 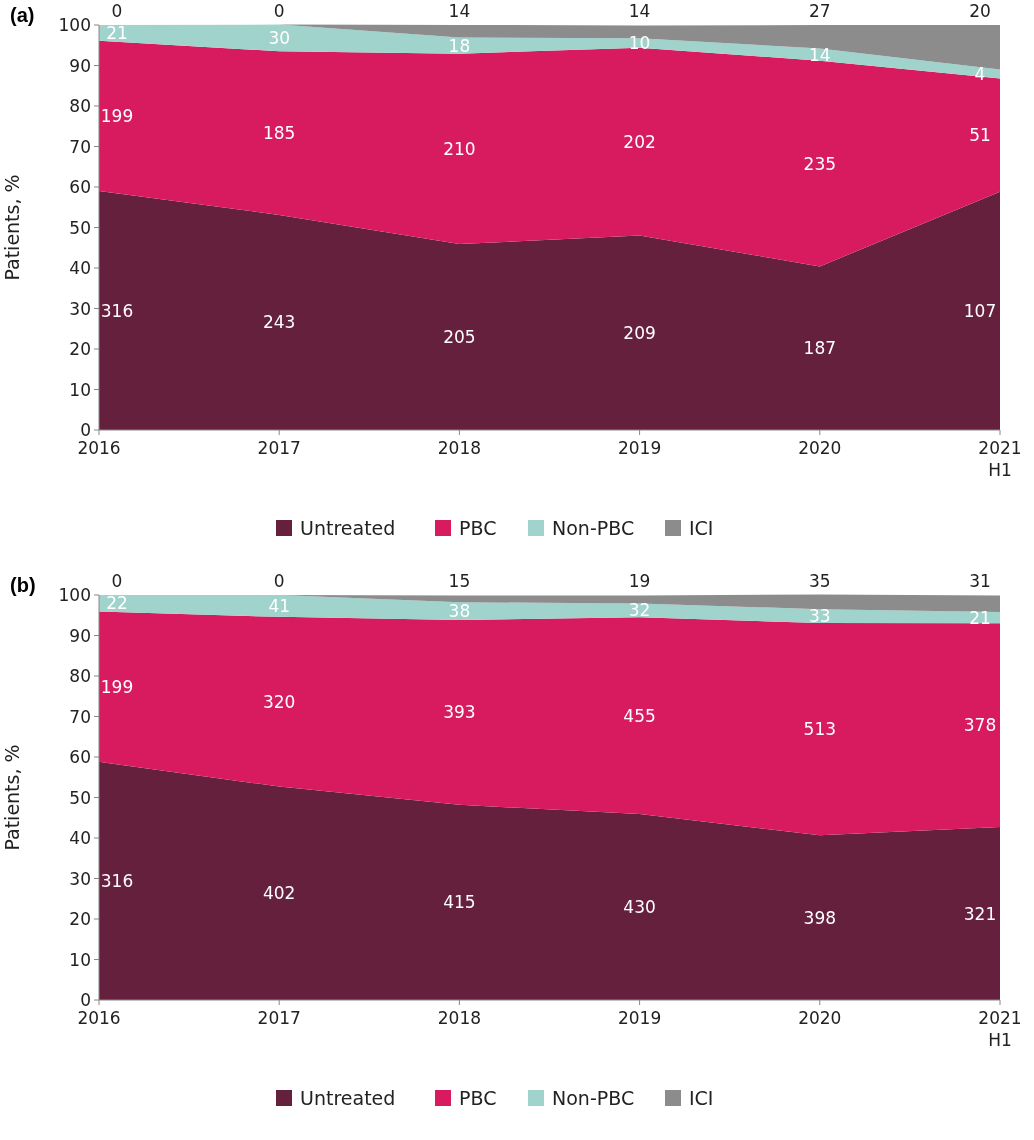 I want to click on annotation: 243, so click(x=279, y=322).